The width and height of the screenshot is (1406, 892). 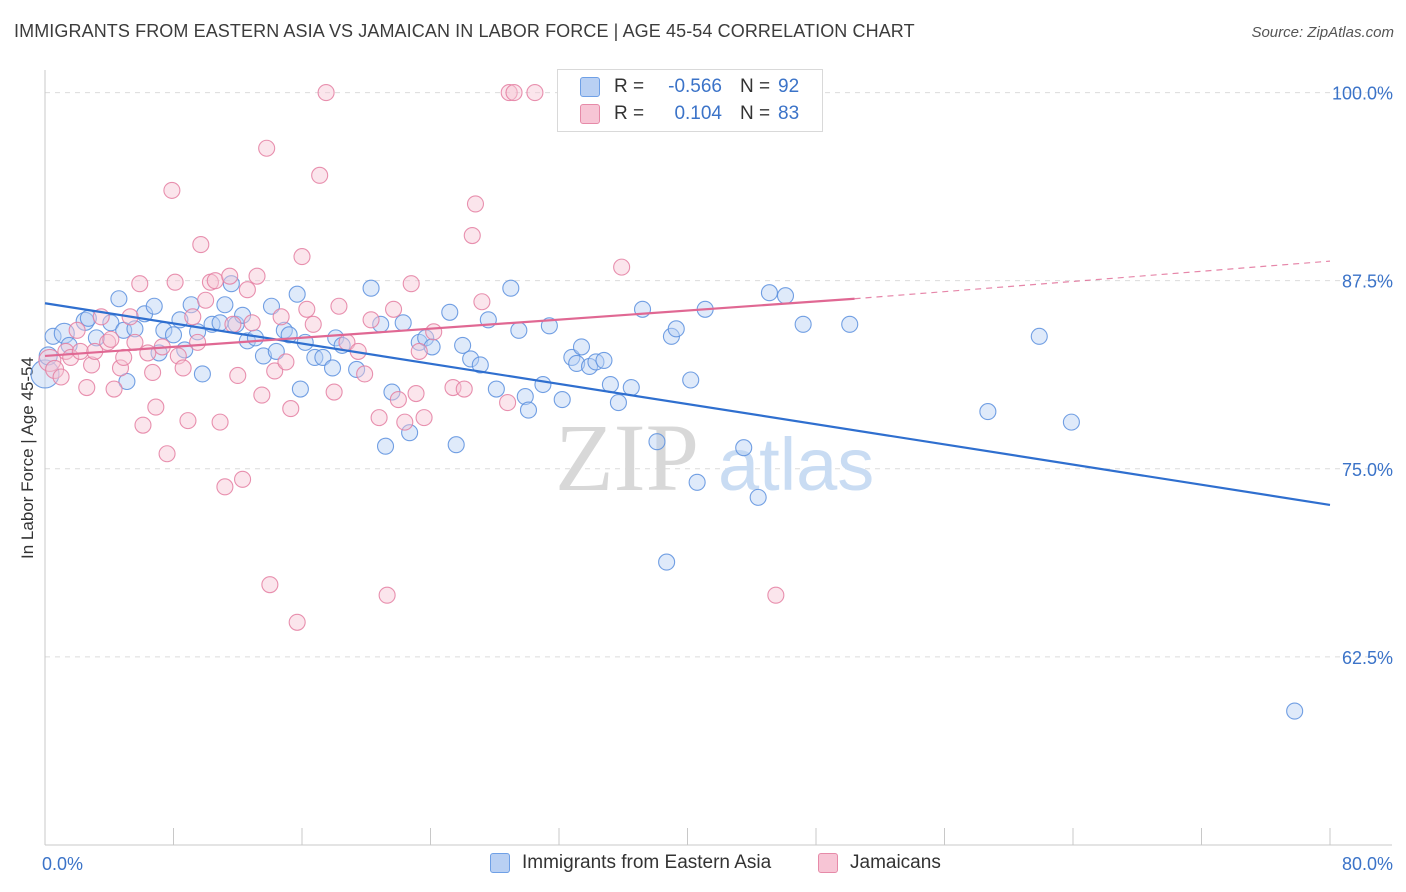 What do you see at coordinates (755, 86) in the screenshot?
I see `legend-n-label: N =` at bounding box center [755, 86].